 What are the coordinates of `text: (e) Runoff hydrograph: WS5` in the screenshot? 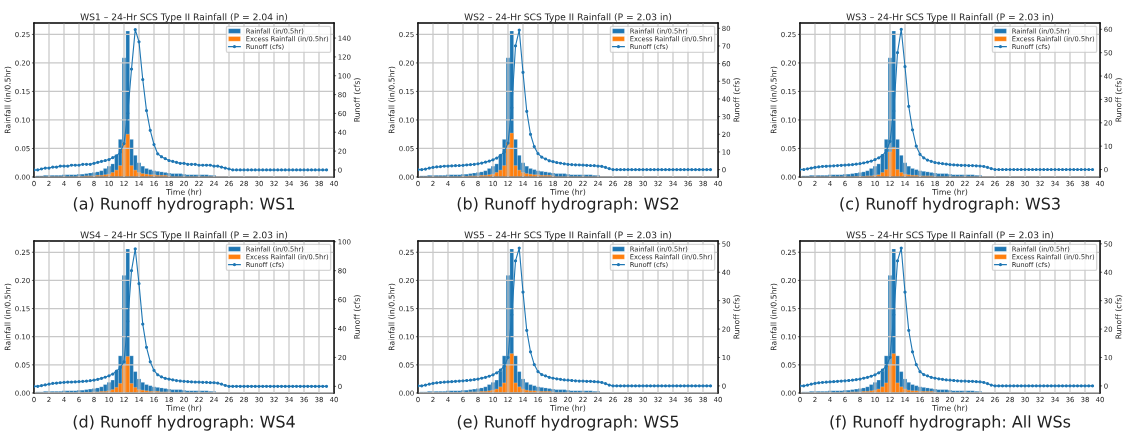 It's located at (568, 423).